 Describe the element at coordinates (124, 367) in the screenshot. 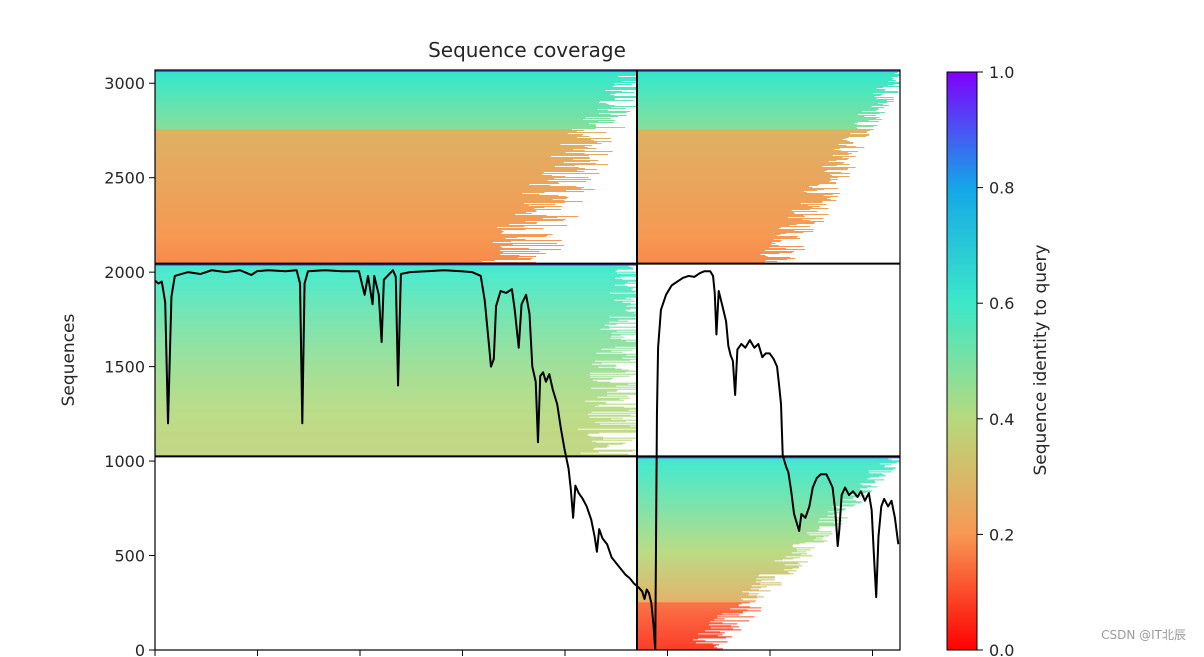

I see `y-tick-label: 1500` at that location.